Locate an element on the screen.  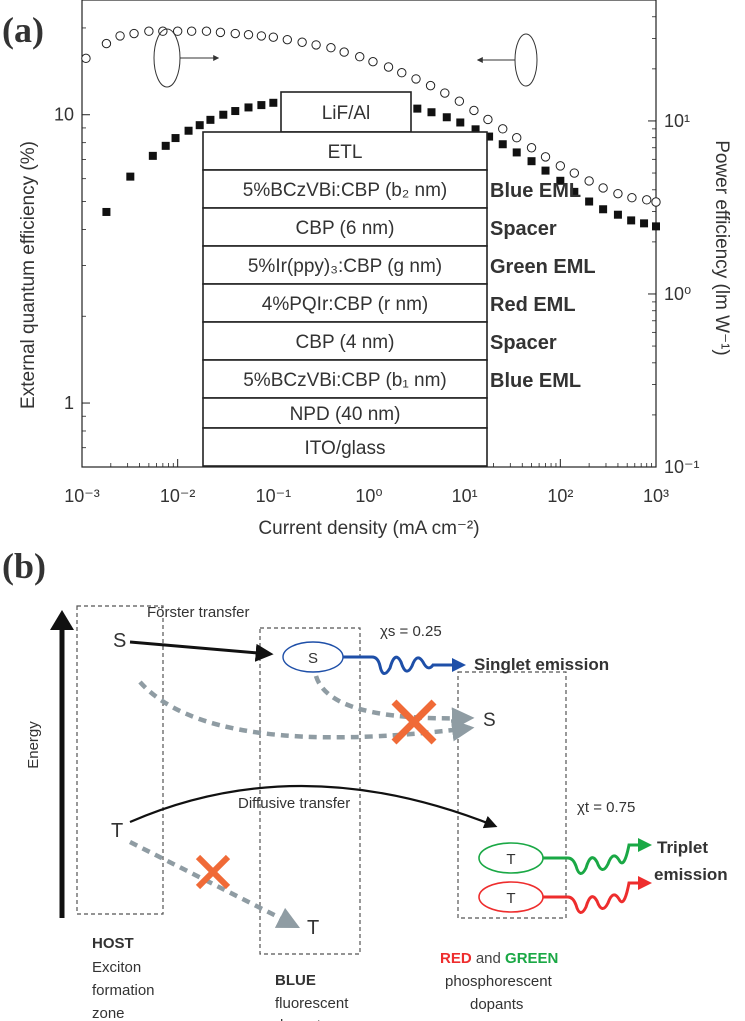
triplet-emission-label-2: emission is located at coordinates (691, 874).